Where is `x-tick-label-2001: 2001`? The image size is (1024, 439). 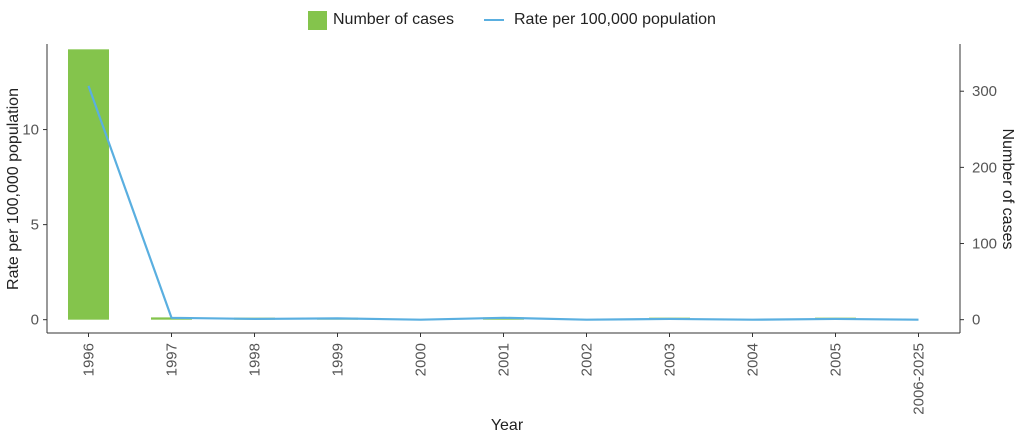 x-tick-label-2001: 2001 is located at coordinates (504, 359).